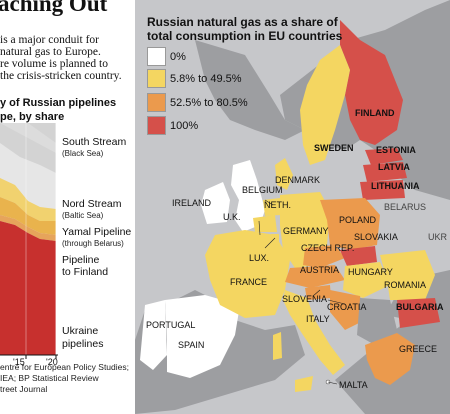  I want to click on ukraine-pipelines-label: Ukraine, so click(80, 331).